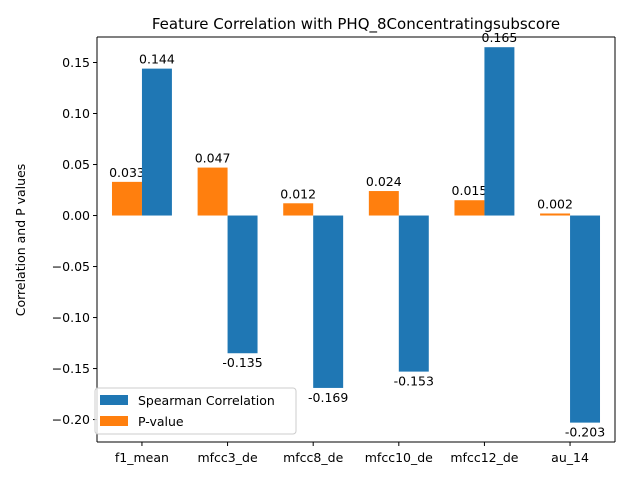 The height and width of the screenshot is (480, 640). I want to click on y-tick-label: −0.05, so click(71, 266).